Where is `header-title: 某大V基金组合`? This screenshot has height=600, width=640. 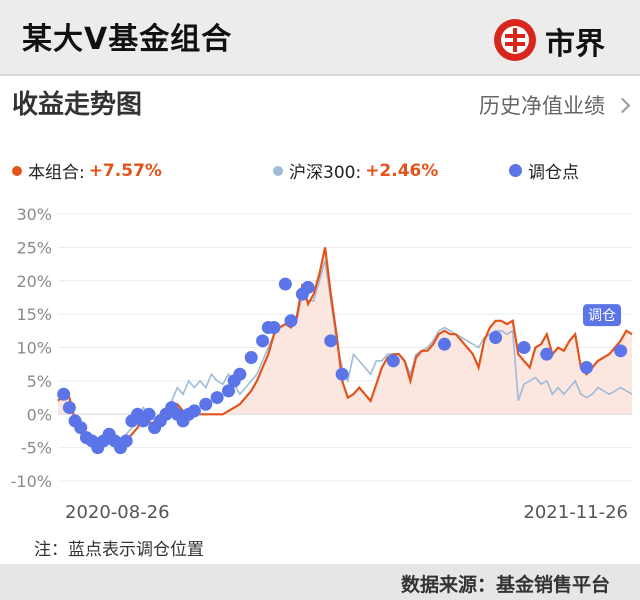 header-title: 某大V基金组合 is located at coordinates (127, 39).